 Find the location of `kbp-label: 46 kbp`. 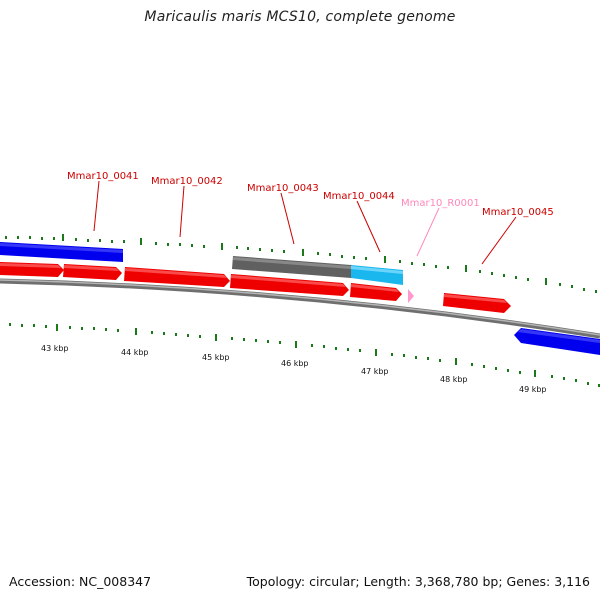

kbp-label: 46 kbp is located at coordinates (295, 363).